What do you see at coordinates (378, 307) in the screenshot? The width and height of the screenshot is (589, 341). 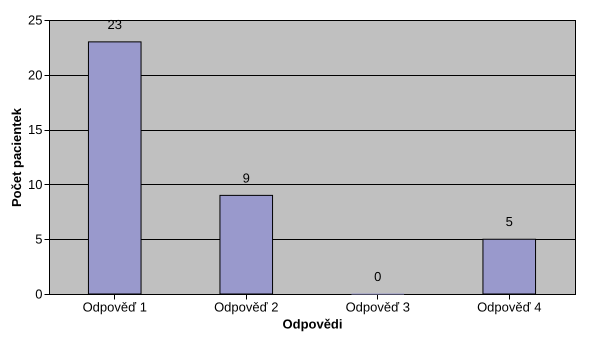 I see `x-tick-label: Odpověď 3` at bounding box center [378, 307].